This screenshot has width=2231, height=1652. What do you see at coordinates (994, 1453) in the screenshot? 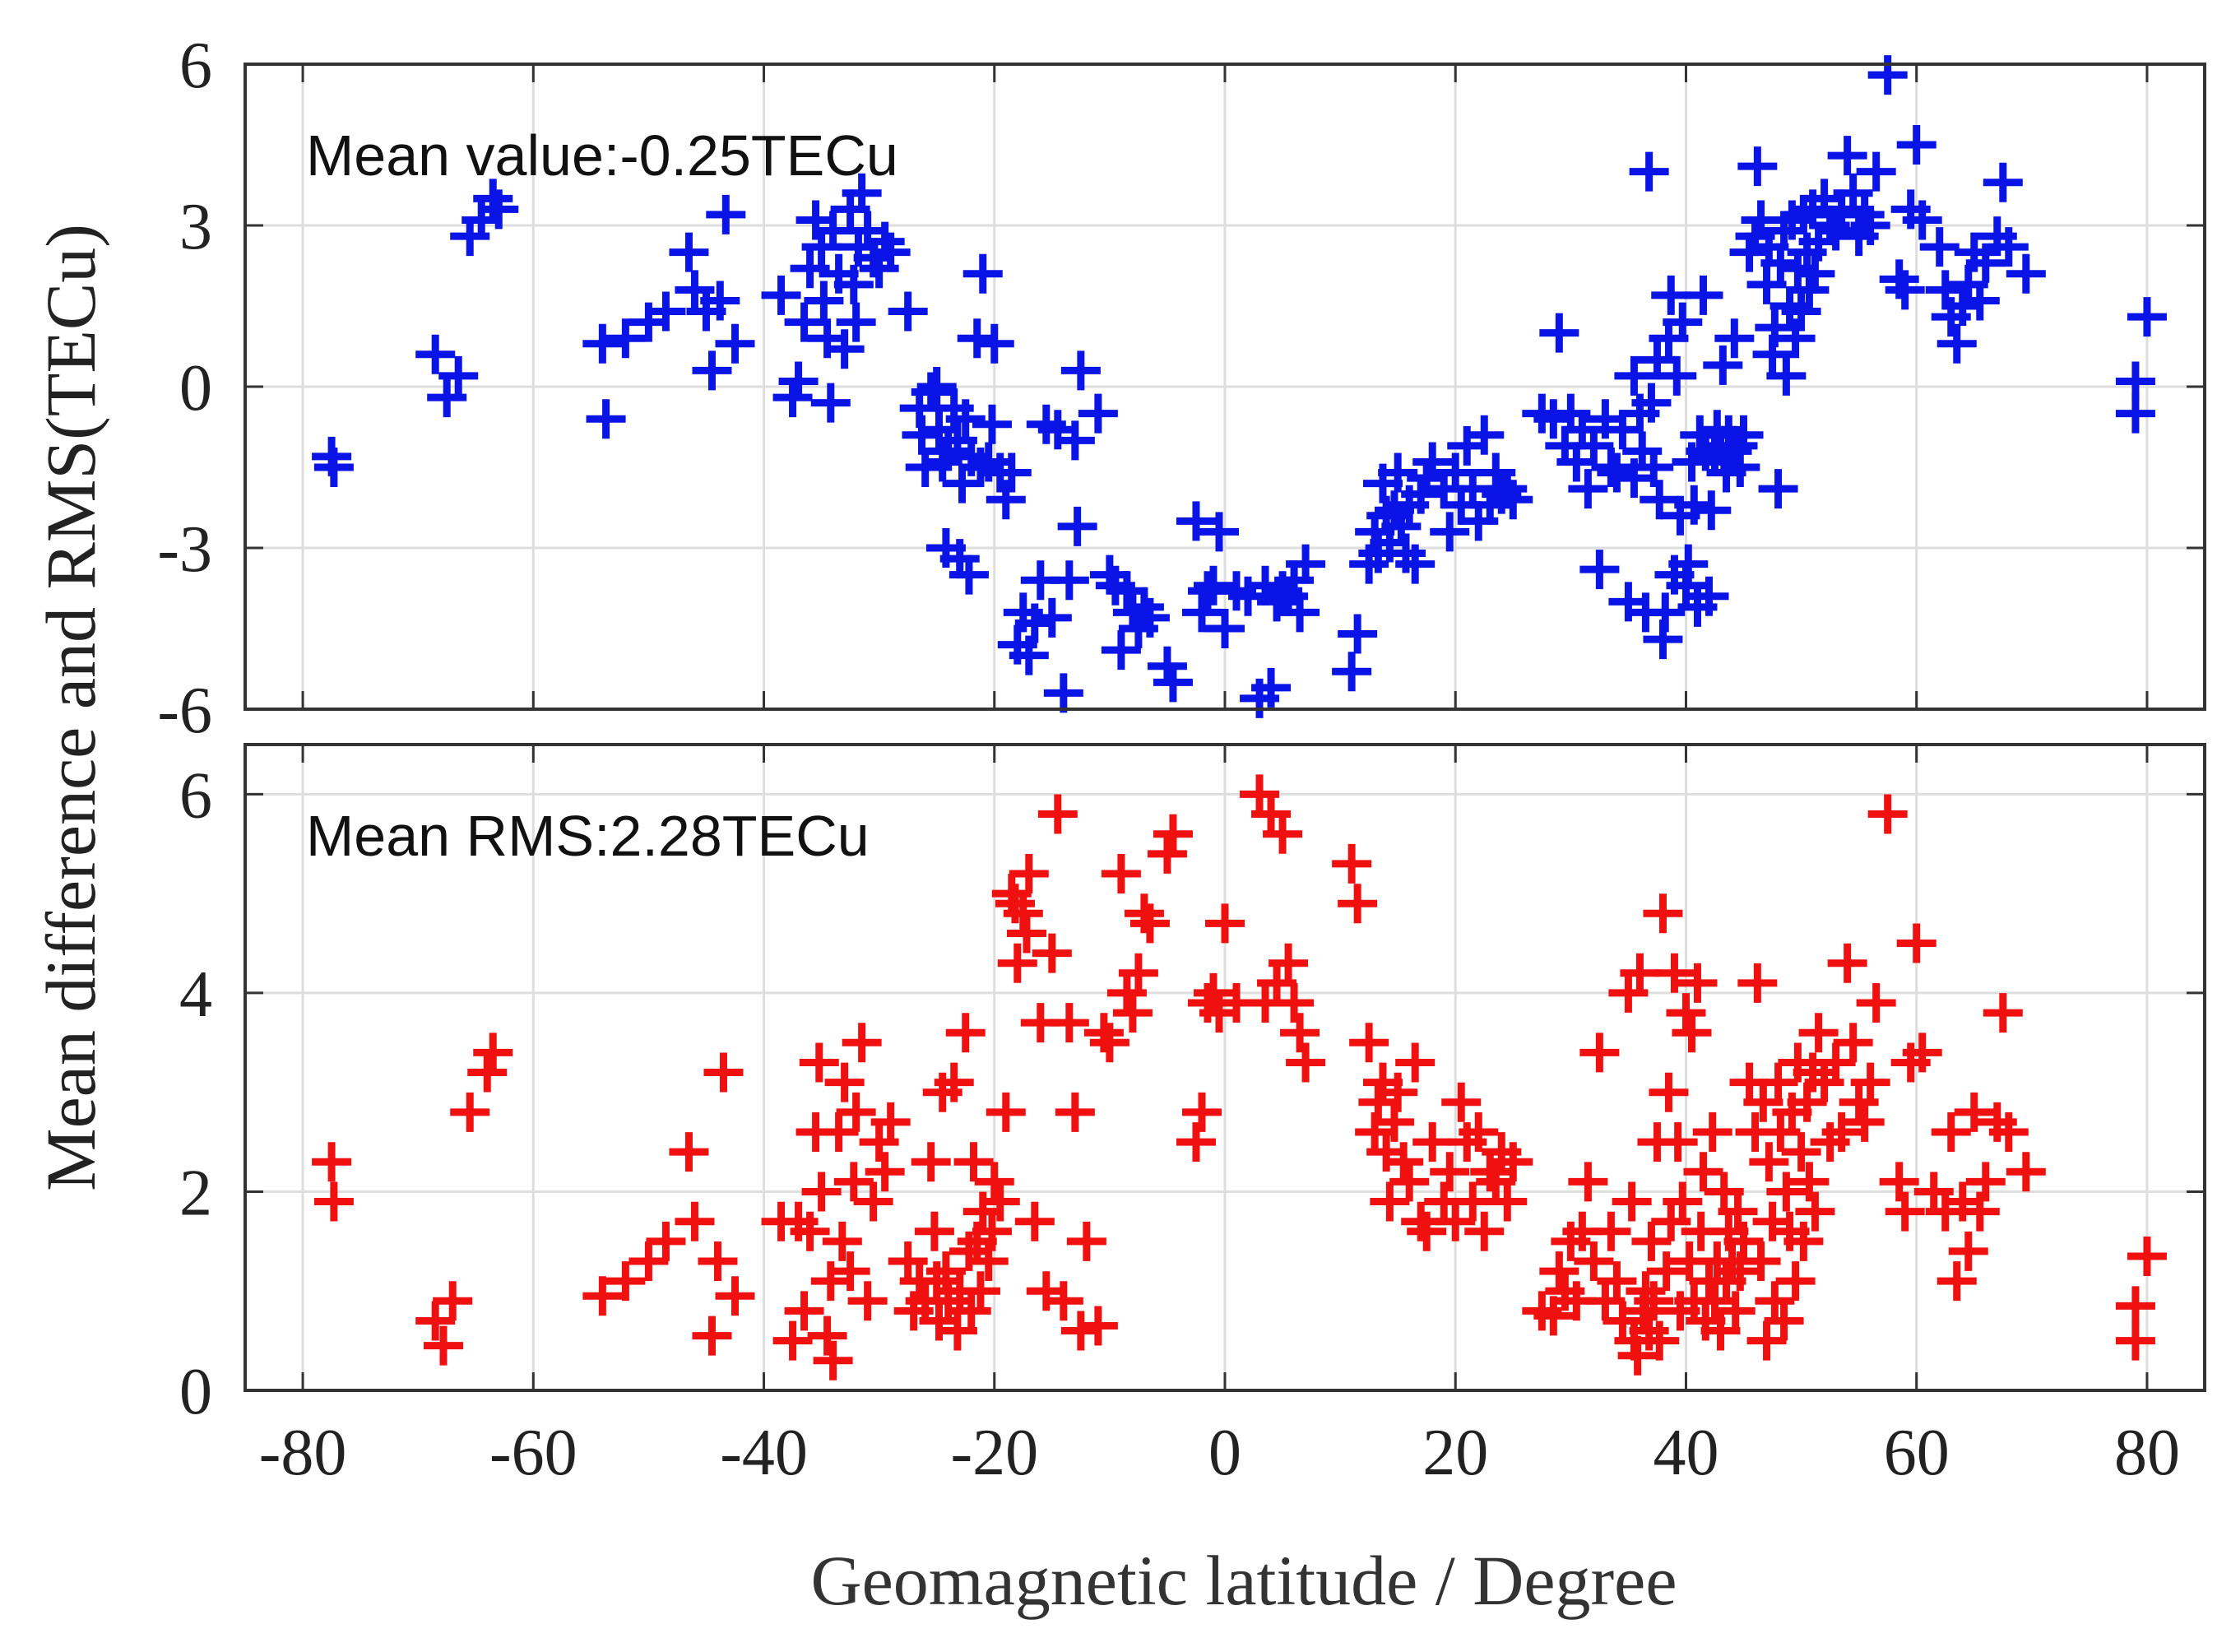
I see `x-tick-label: -20` at bounding box center [994, 1453].